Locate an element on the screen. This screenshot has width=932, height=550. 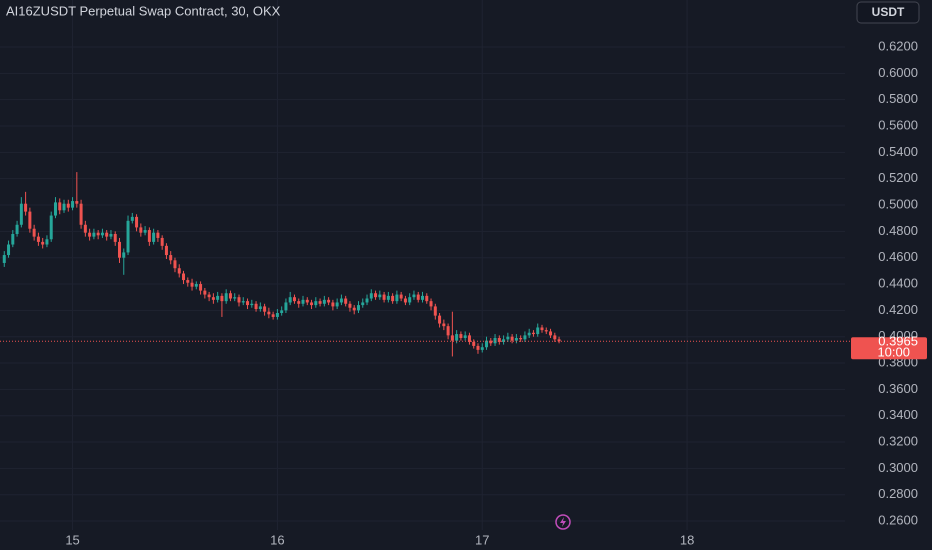
x-tick-label: 15 is located at coordinates (72, 539).